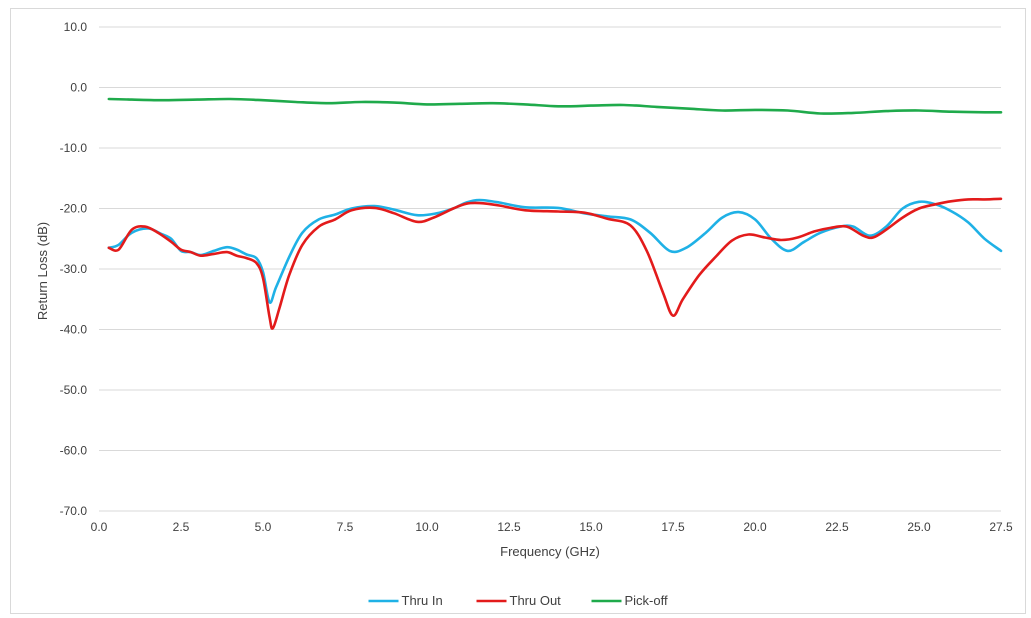 The width and height of the screenshot is (1031, 618). What do you see at coordinates (42, 271) in the screenshot?
I see `y-axis-title: Return Loss (dB)` at bounding box center [42, 271].